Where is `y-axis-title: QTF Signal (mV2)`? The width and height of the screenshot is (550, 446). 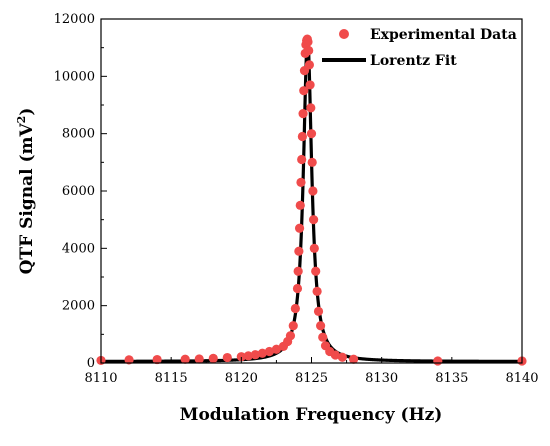
y-axis-title: QTF Signal (mV2) is located at coordinates (26, 191).